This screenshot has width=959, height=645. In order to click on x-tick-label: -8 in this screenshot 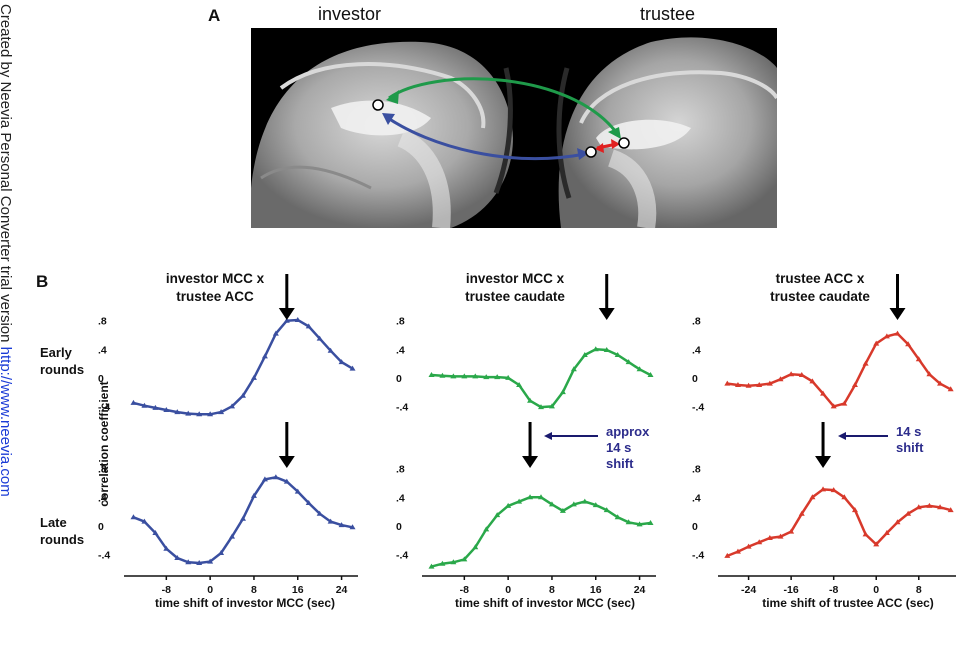, I will do `click(166, 590)`.